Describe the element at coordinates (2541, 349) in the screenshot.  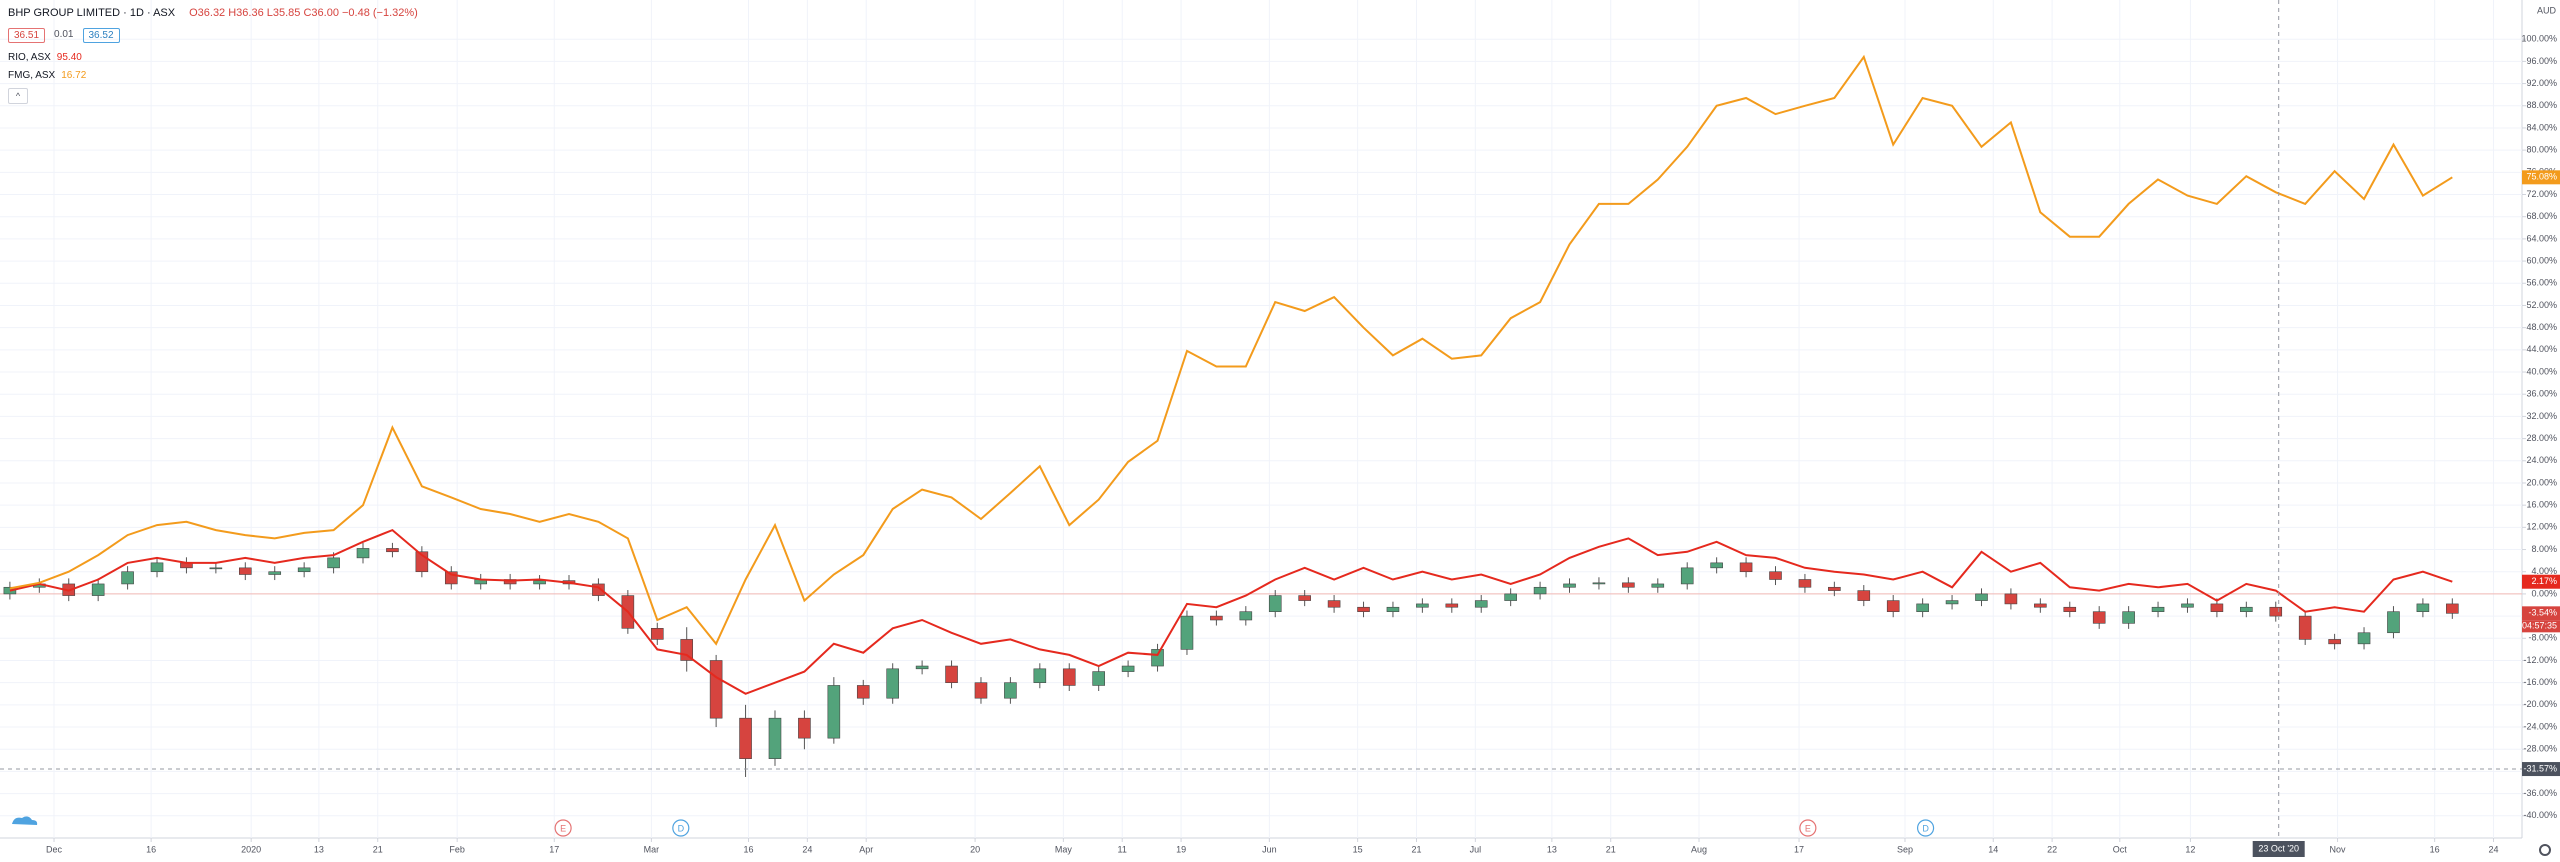
I see `y-tick-label: 44.00%` at that location.